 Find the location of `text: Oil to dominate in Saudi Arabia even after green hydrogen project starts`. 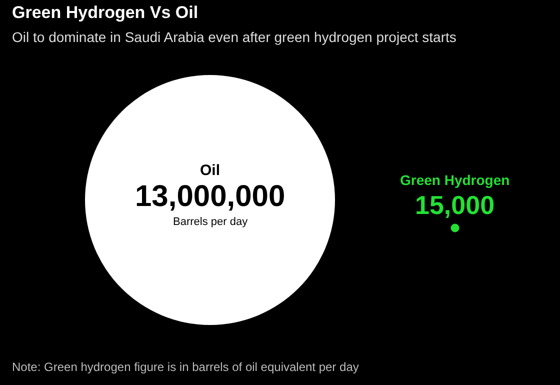

text: Oil to dominate in Saudi Arabia even after green hydrogen project starts is located at coordinates (234, 37).